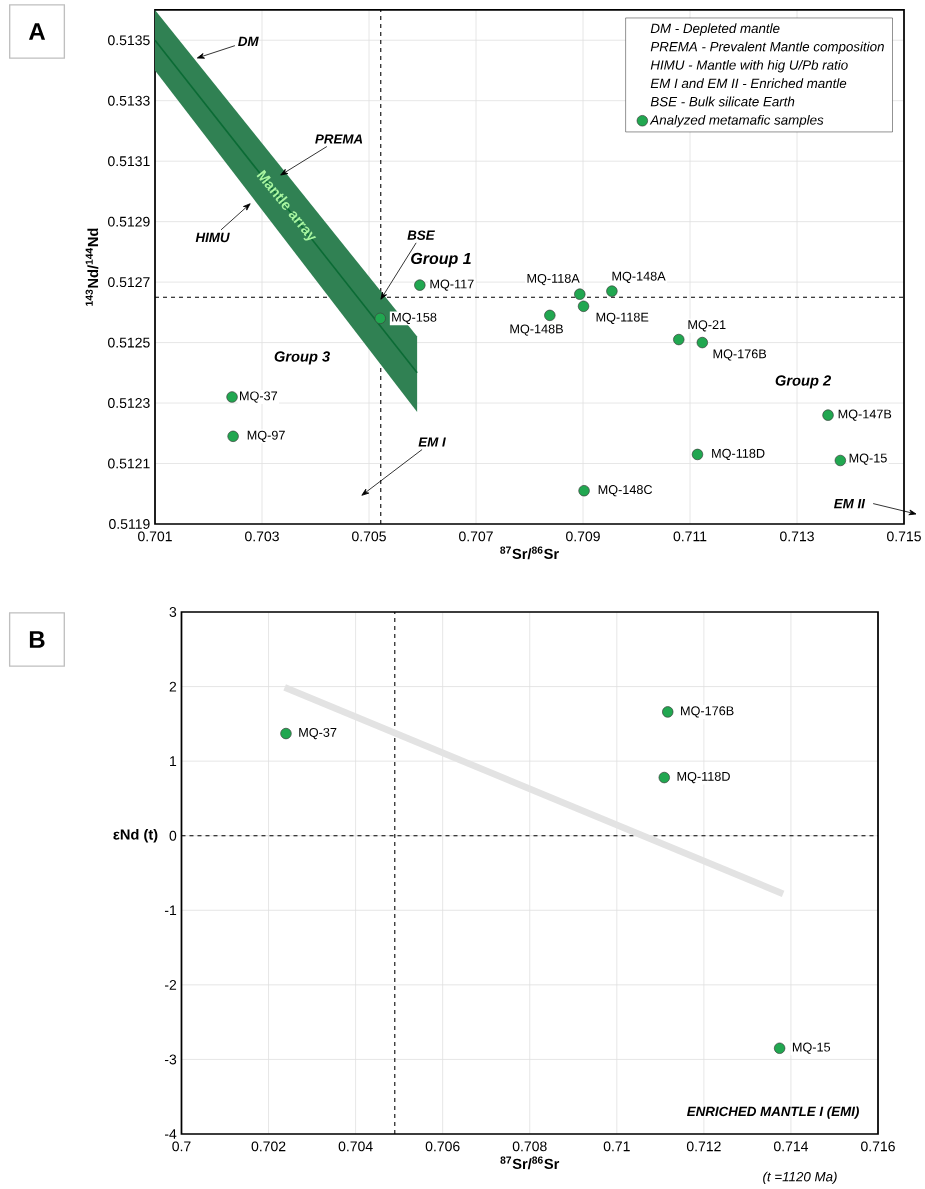 The image size is (925, 1189). I want to click on y-tick-label: 0.5127, so click(129, 282).